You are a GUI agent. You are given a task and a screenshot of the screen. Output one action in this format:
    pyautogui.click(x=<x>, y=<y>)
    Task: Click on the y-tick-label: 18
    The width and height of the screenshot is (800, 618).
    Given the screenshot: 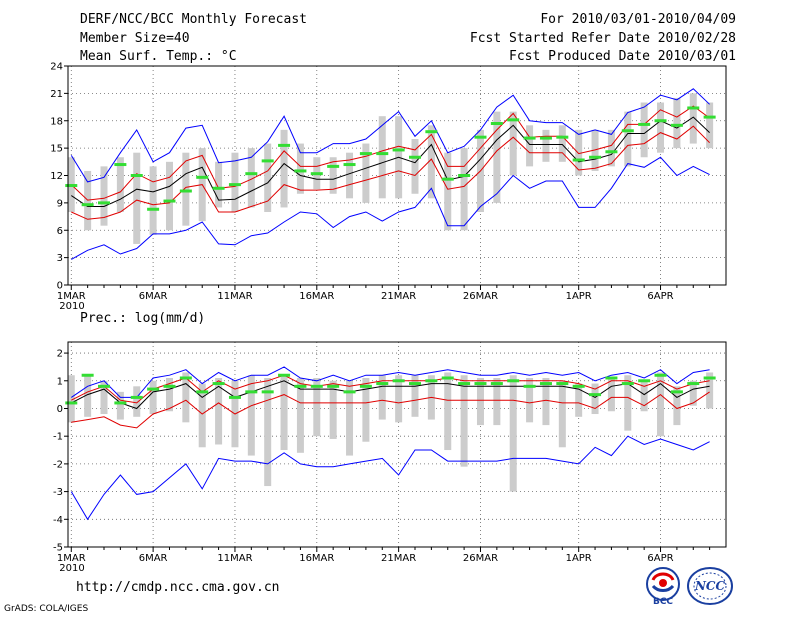 What is the action you would take?
    pyautogui.click(x=56, y=121)
    